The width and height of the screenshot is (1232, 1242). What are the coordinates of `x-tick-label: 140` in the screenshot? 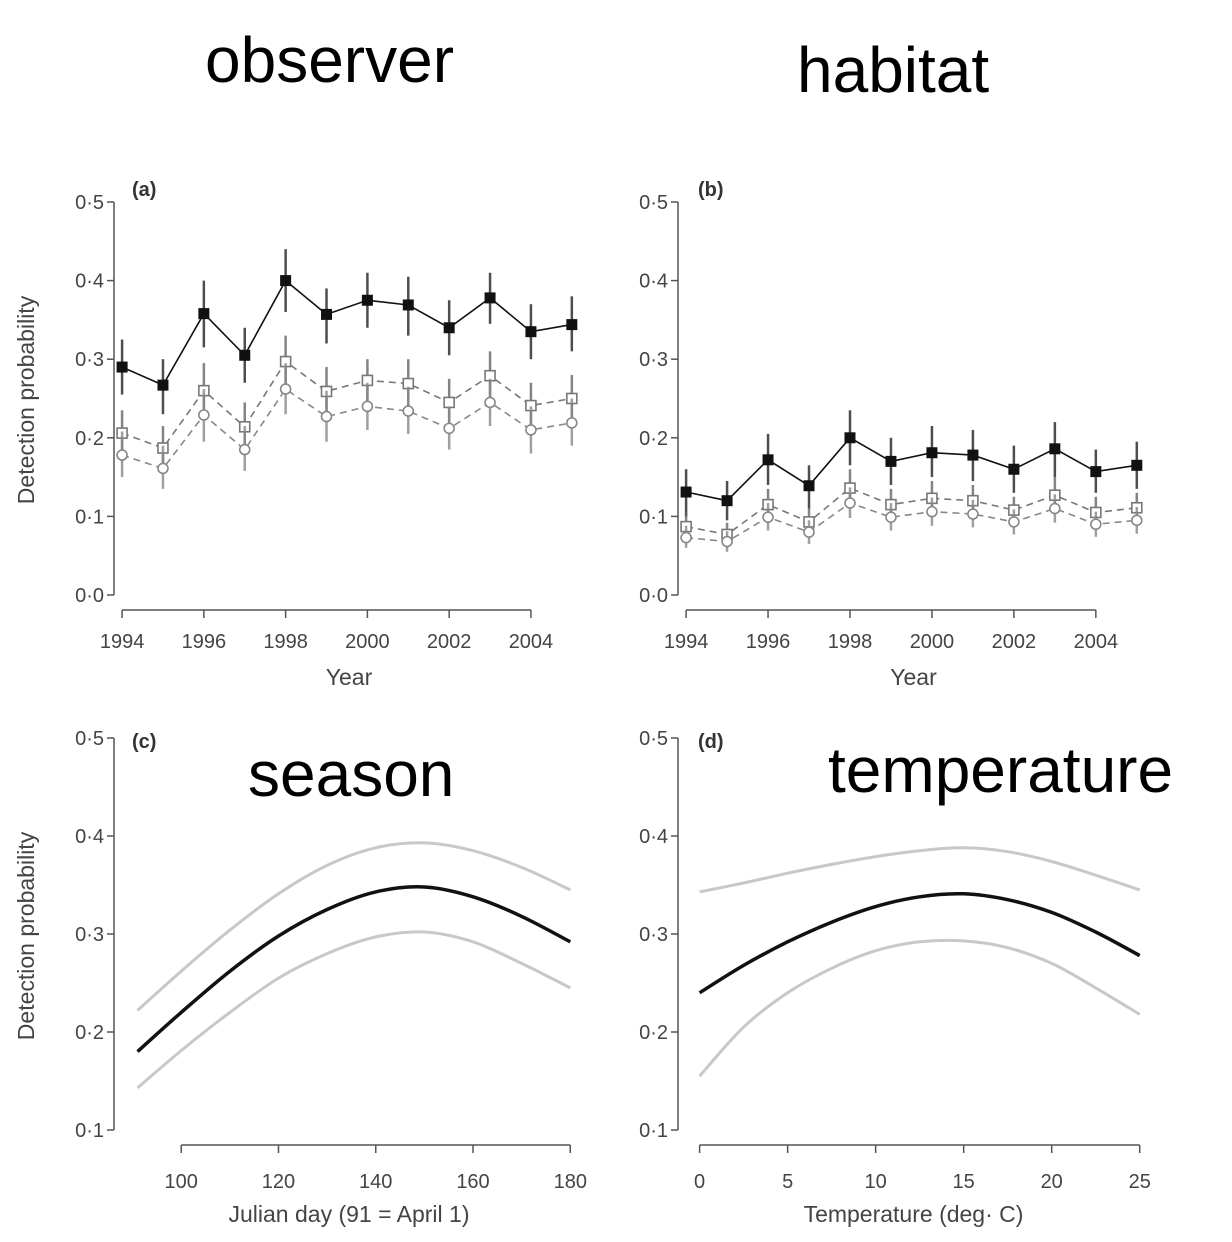 It's located at (375, 1182).